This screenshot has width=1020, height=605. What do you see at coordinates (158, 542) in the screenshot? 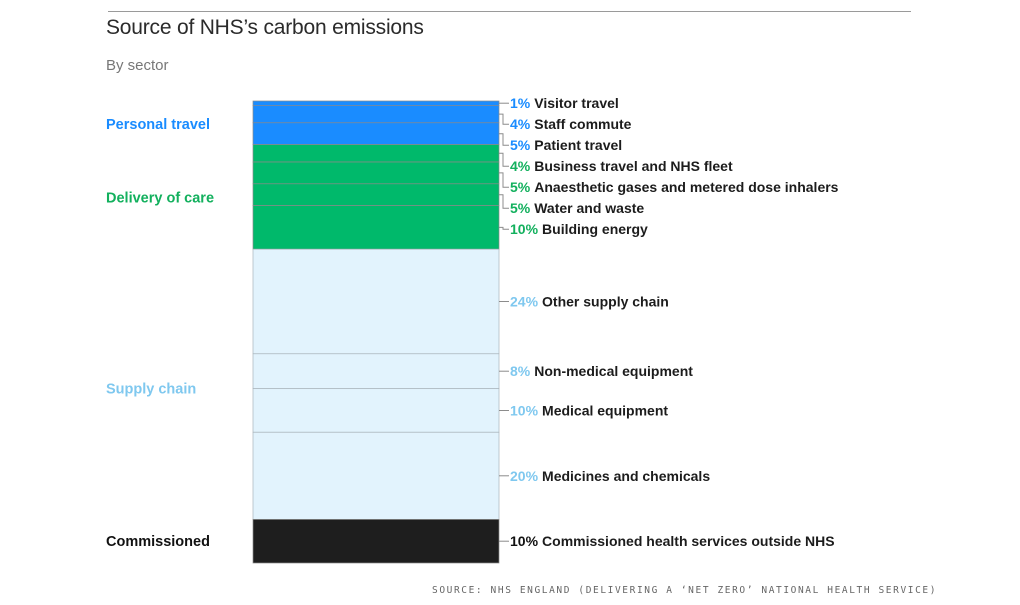
I see `group-label: Commissioned` at bounding box center [158, 542].